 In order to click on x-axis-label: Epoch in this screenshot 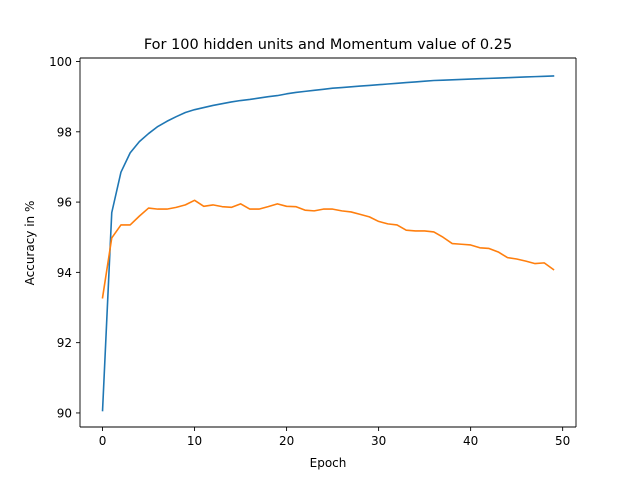, I will do `click(328, 463)`.